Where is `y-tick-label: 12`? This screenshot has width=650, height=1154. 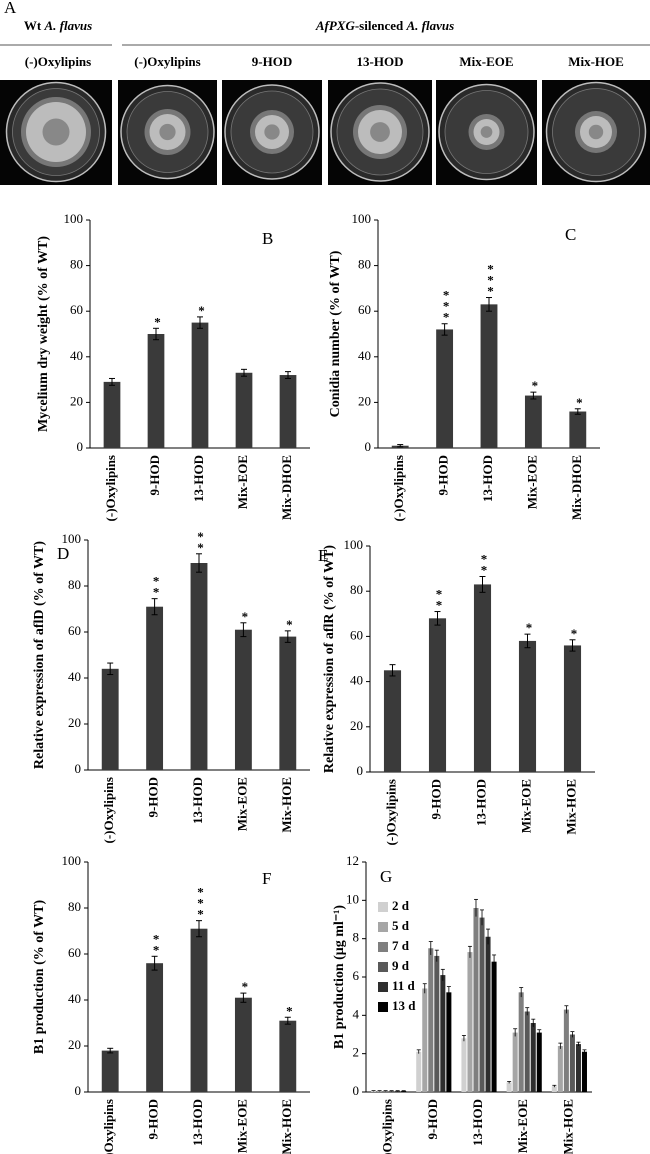 y-tick-label: 12 is located at coordinates (352, 860).